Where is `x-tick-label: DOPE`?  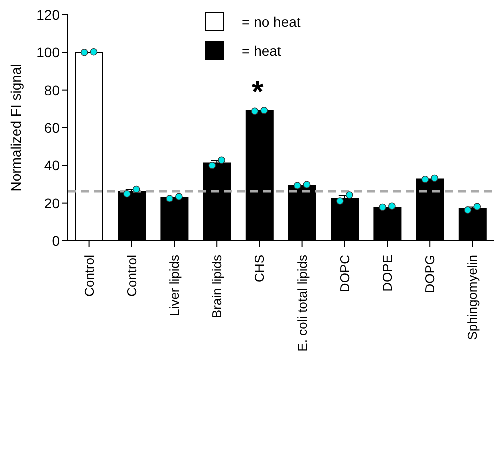 x-tick-label: DOPE is located at coordinates (387, 273).